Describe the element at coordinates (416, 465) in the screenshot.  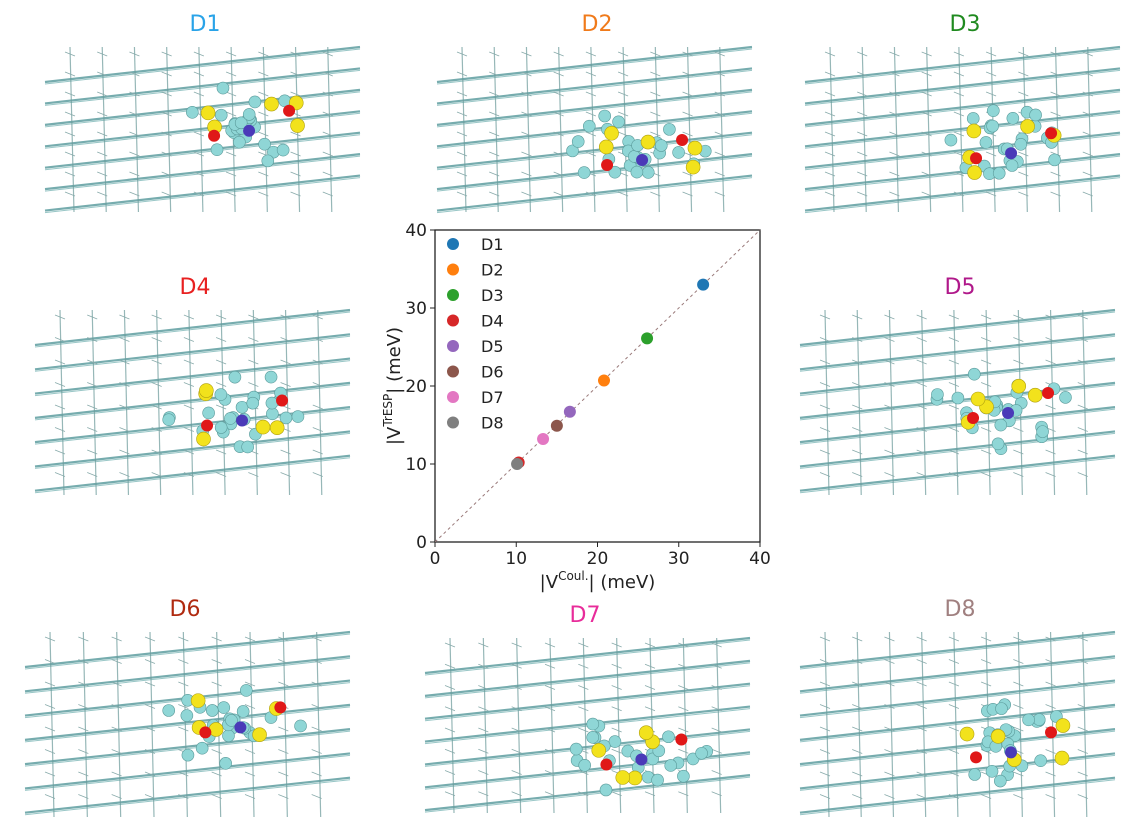
I see `y-tick-label: 10` at that location.